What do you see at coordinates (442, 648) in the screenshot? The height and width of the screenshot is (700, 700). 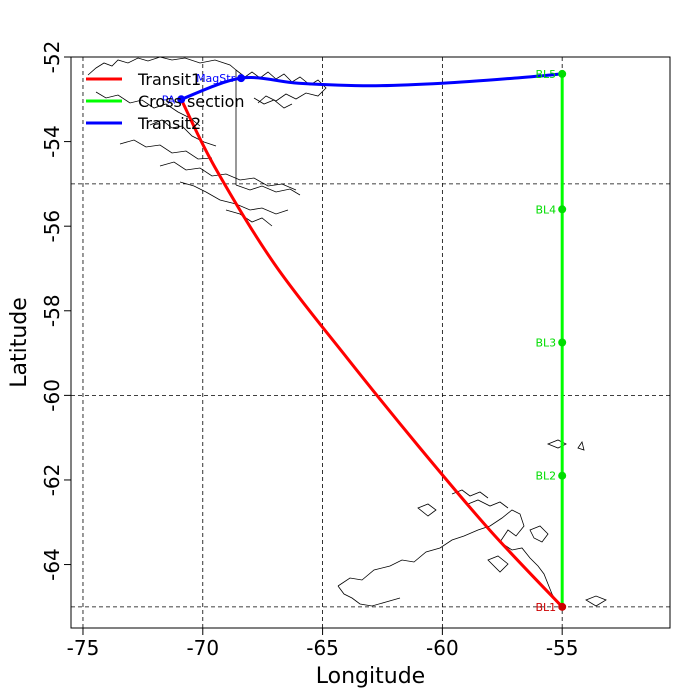 I see `x-tick-label: -60` at bounding box center [442, 648].